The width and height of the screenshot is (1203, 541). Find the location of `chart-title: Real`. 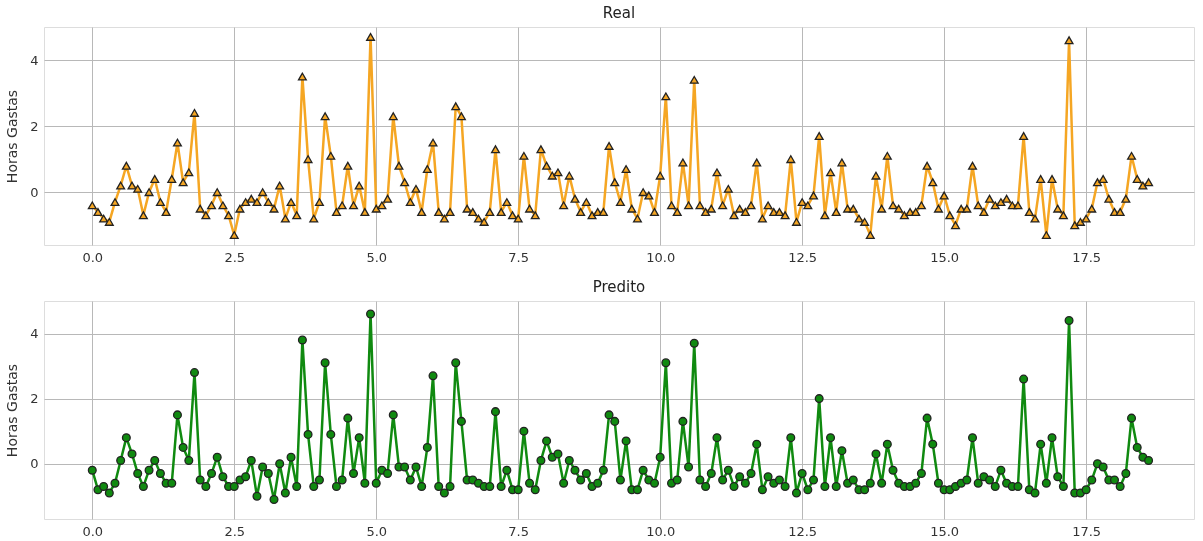

chart-title: Real is located at coordinates (619, 13).